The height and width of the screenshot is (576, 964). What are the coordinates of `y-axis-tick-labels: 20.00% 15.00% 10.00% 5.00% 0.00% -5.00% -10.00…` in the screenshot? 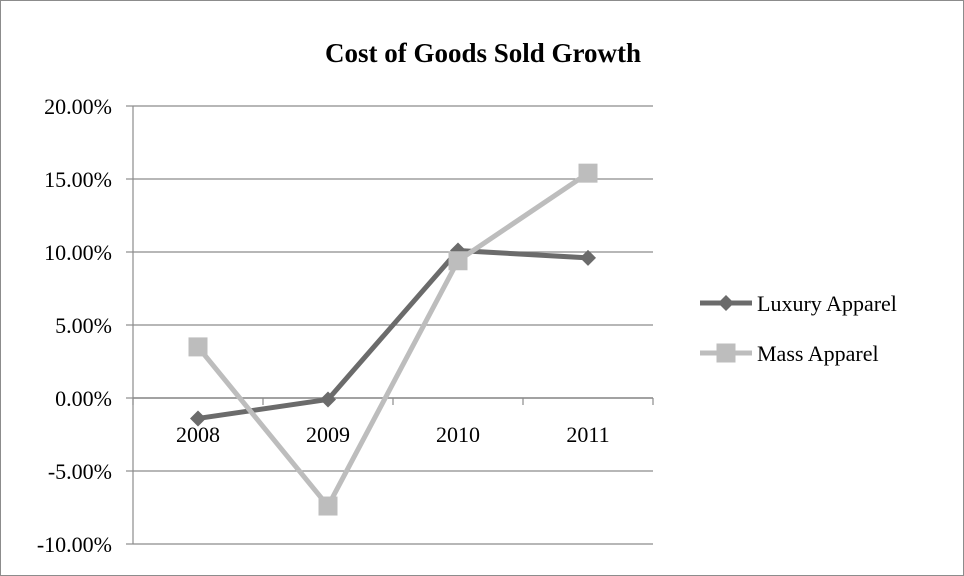 It's located at (74, 325).